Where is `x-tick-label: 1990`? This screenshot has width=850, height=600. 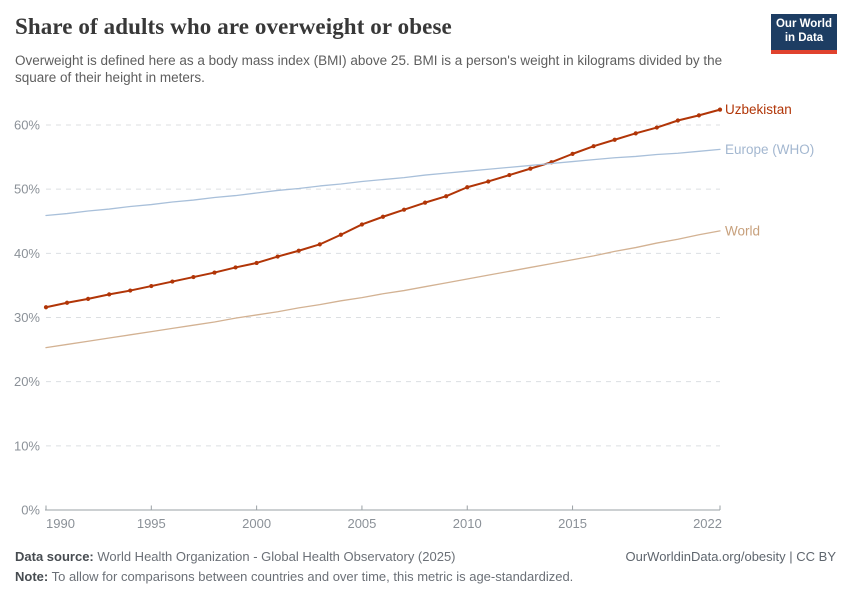 x-tick-label: 1990 is located at coordinates (60, 523).